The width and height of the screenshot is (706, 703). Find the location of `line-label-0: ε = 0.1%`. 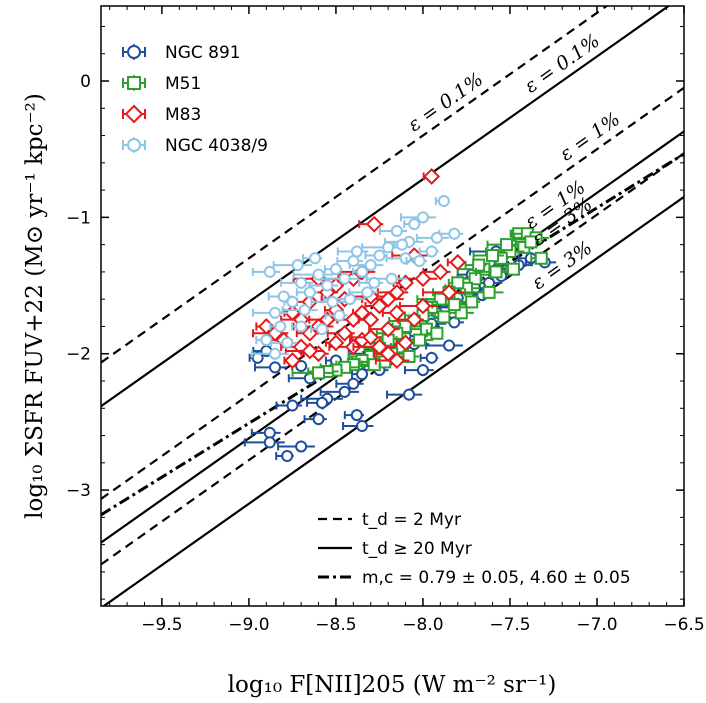

line-label-0: ε = 0.1% is located at coordinates (445, 102).